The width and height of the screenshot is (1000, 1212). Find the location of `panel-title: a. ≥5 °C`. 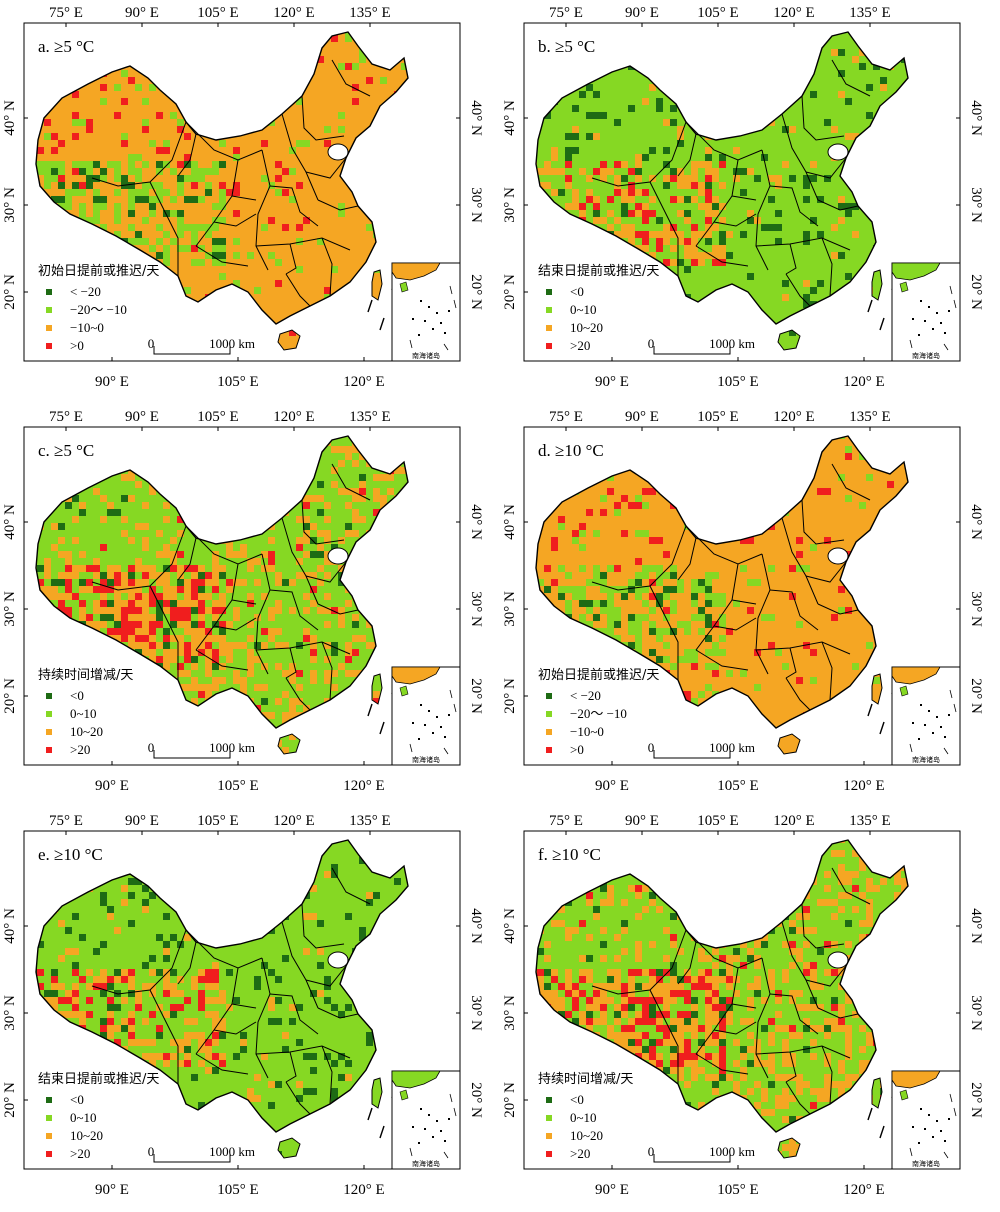

panel-title: a. ≥5 °C is located at coordinates (66, 46).